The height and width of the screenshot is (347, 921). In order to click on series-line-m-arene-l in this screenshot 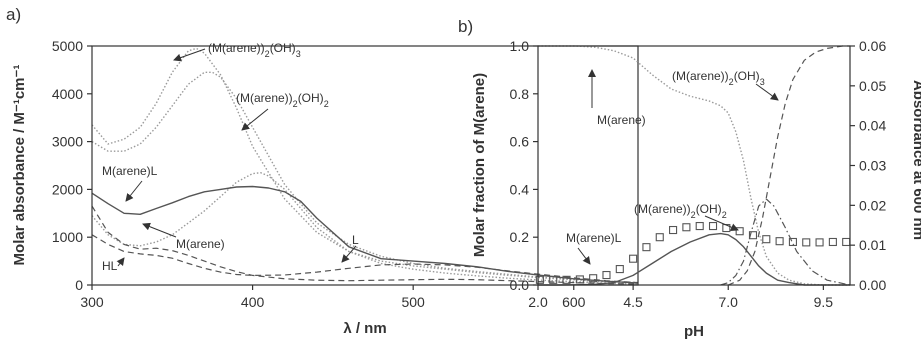, I will do `click(694, 259)`.